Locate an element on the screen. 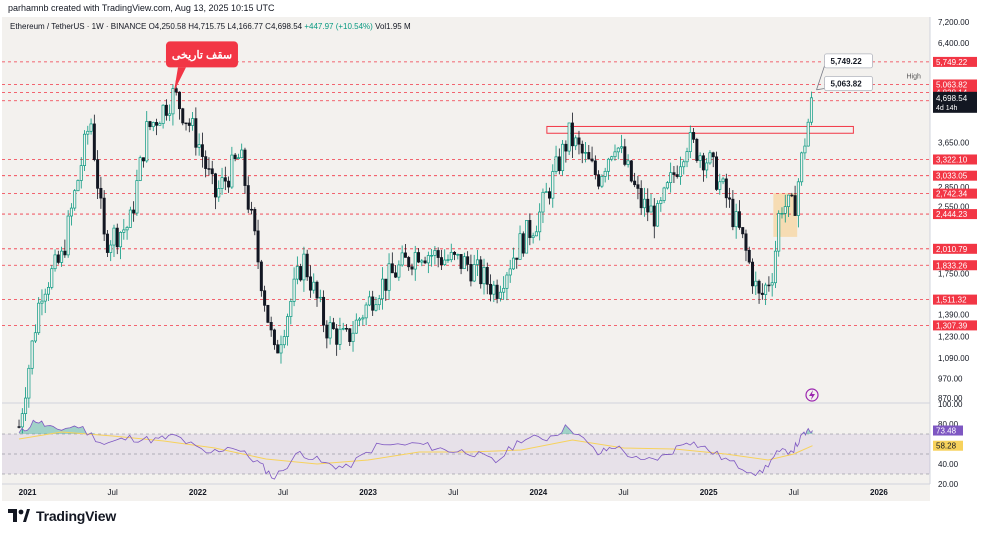 Image resolution: width=984 pixels, height=535 pixels. ath-annotation-box is located at coordinates (201, 54).